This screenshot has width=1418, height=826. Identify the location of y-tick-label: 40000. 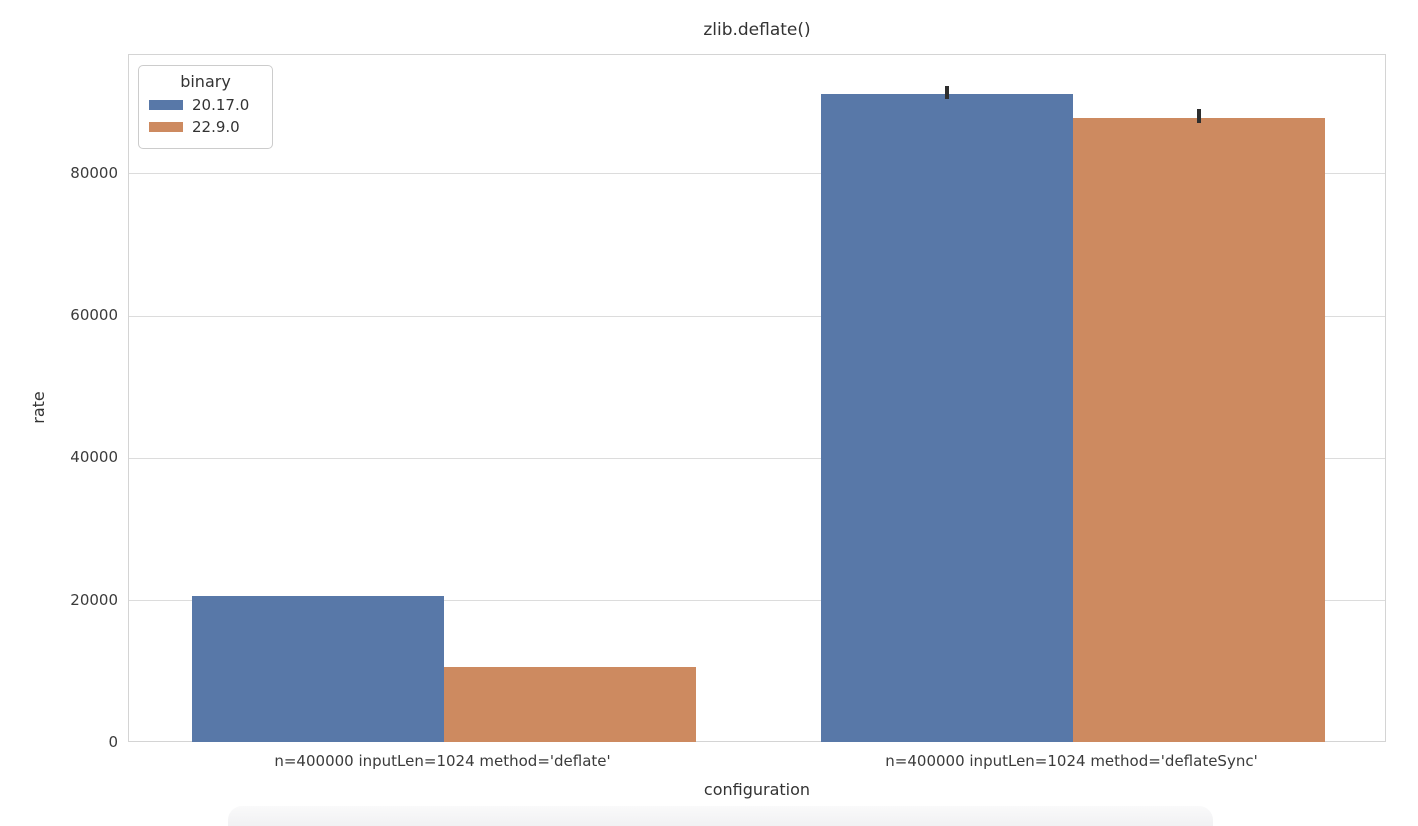
(94, 457).